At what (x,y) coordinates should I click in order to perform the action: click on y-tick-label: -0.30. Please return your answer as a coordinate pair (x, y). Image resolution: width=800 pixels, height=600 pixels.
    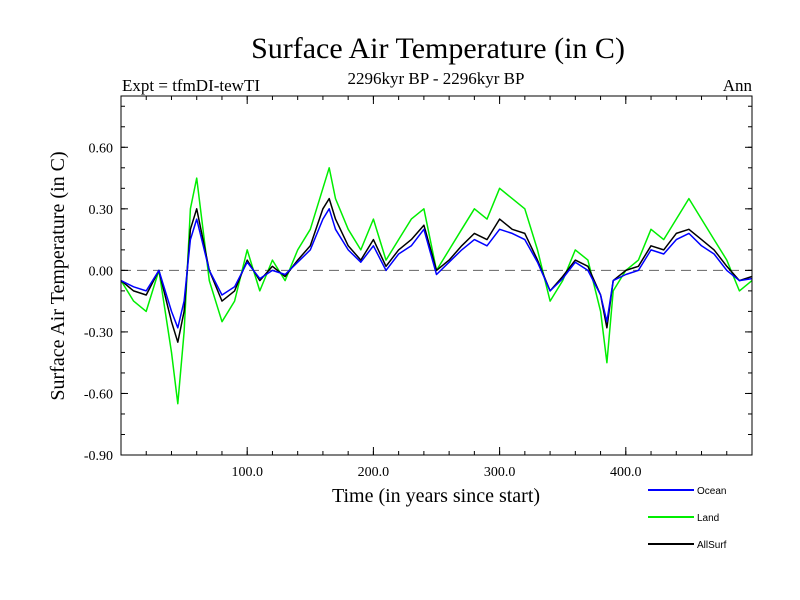
    Looking at the image, I should click on (98, 333).